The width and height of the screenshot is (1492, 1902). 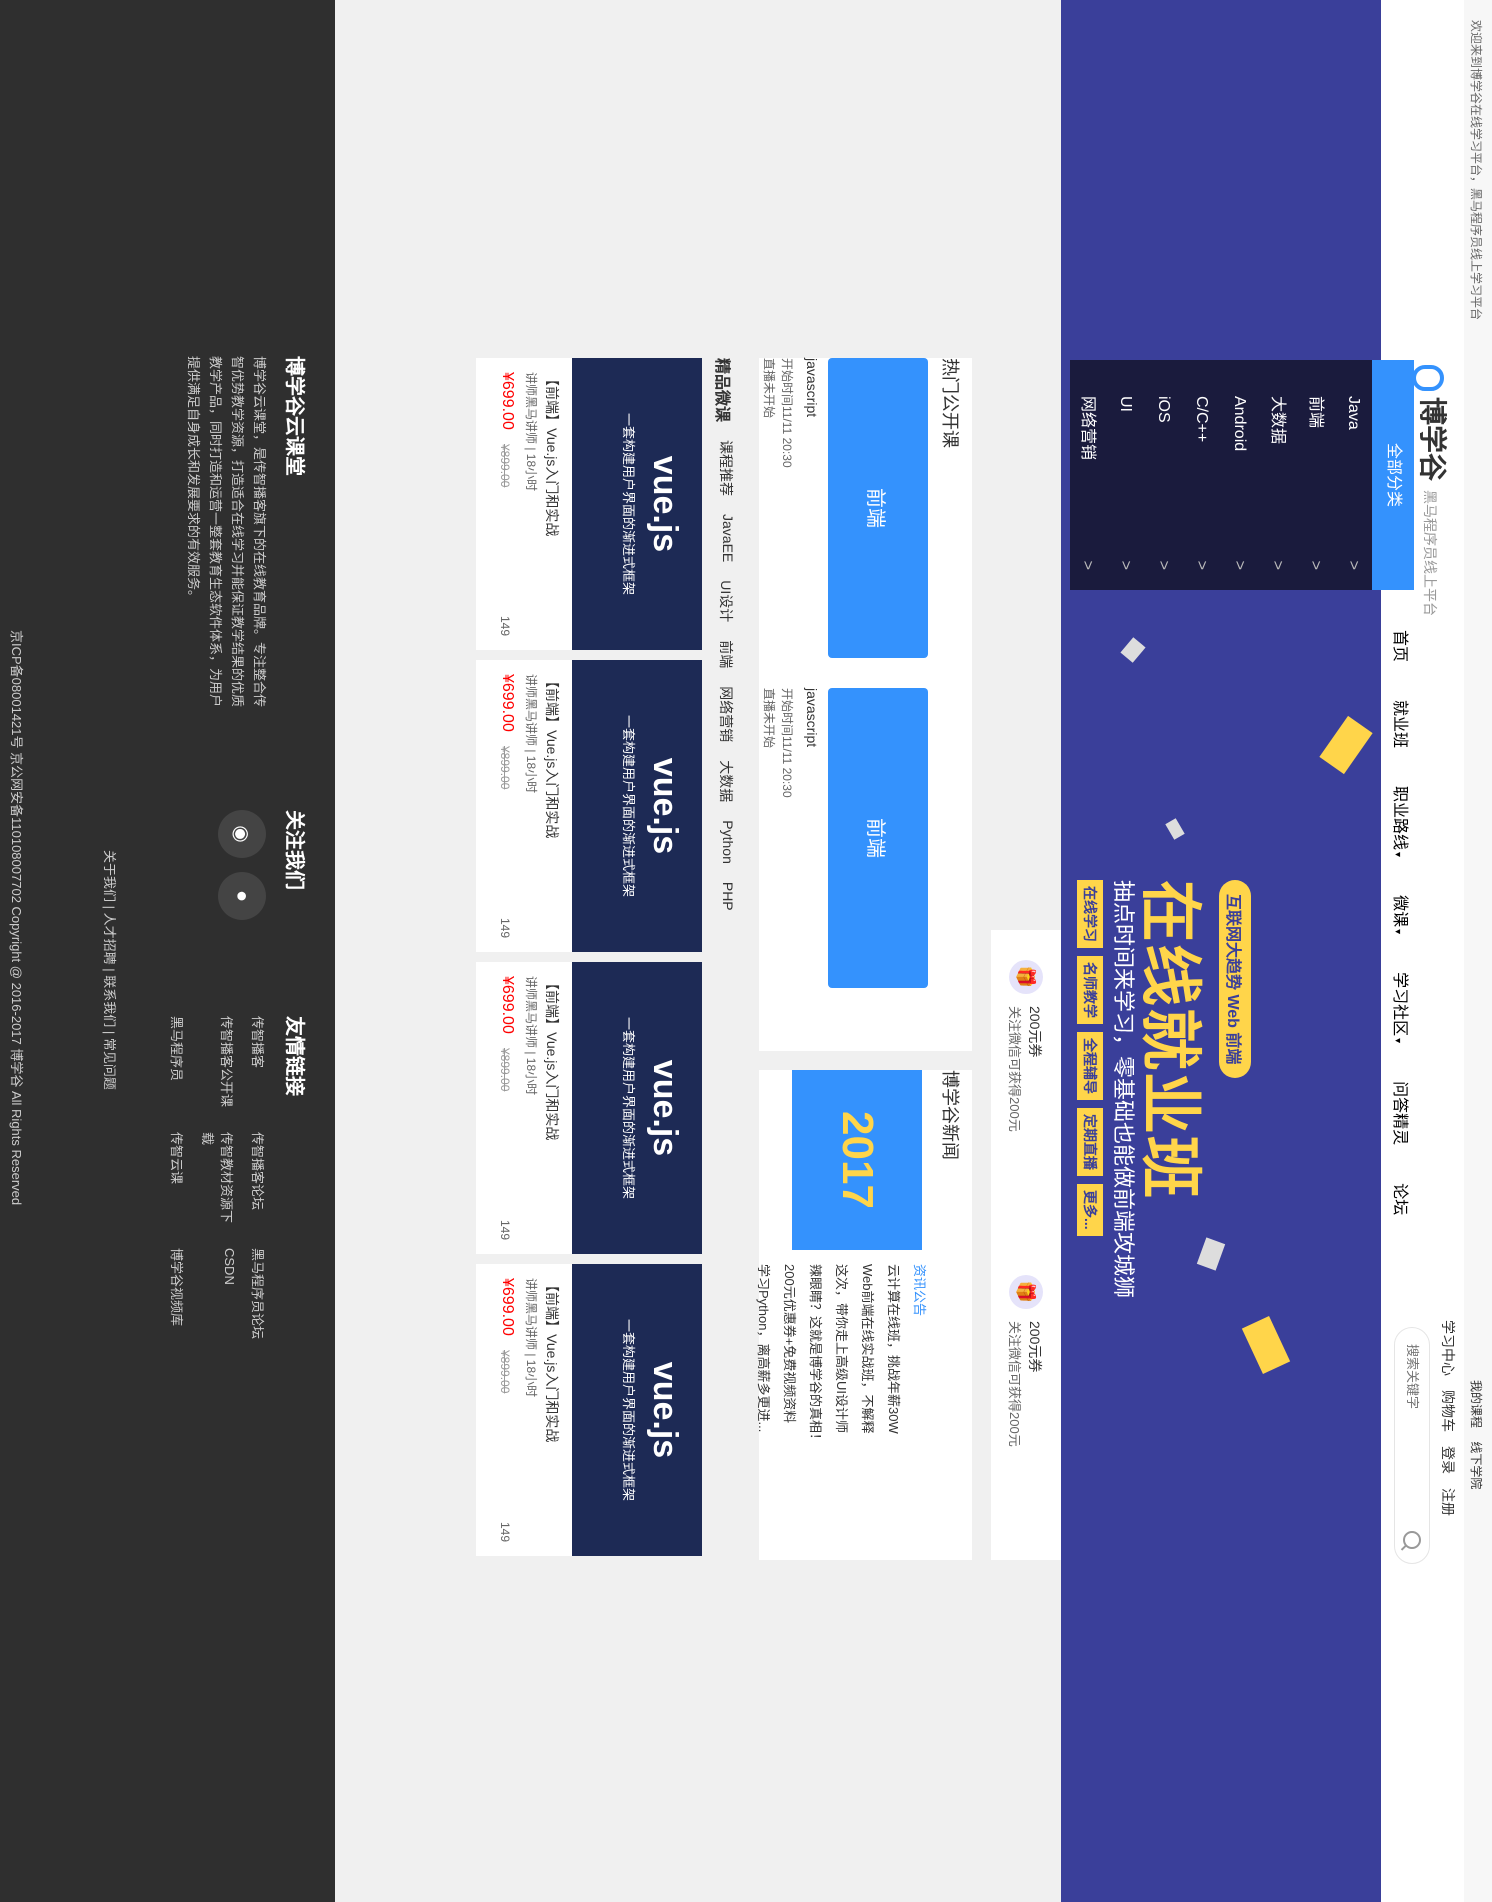 I want to click on category-header: 全部分类, so click(x=1393, y=475).